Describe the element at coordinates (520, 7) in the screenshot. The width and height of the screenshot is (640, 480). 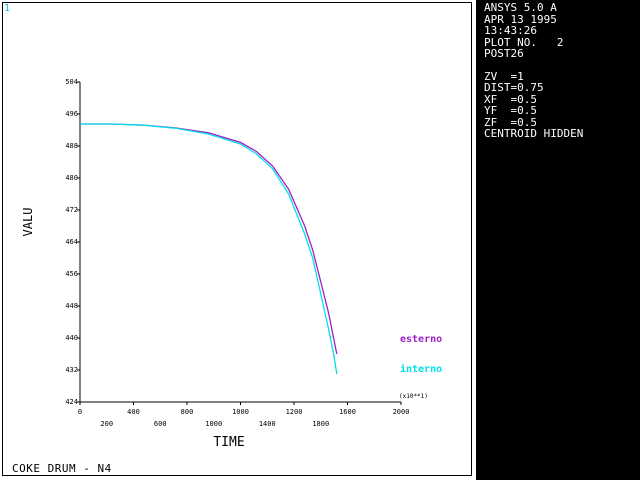
I see `info-line: ANSYS 5.0 A` at that location.